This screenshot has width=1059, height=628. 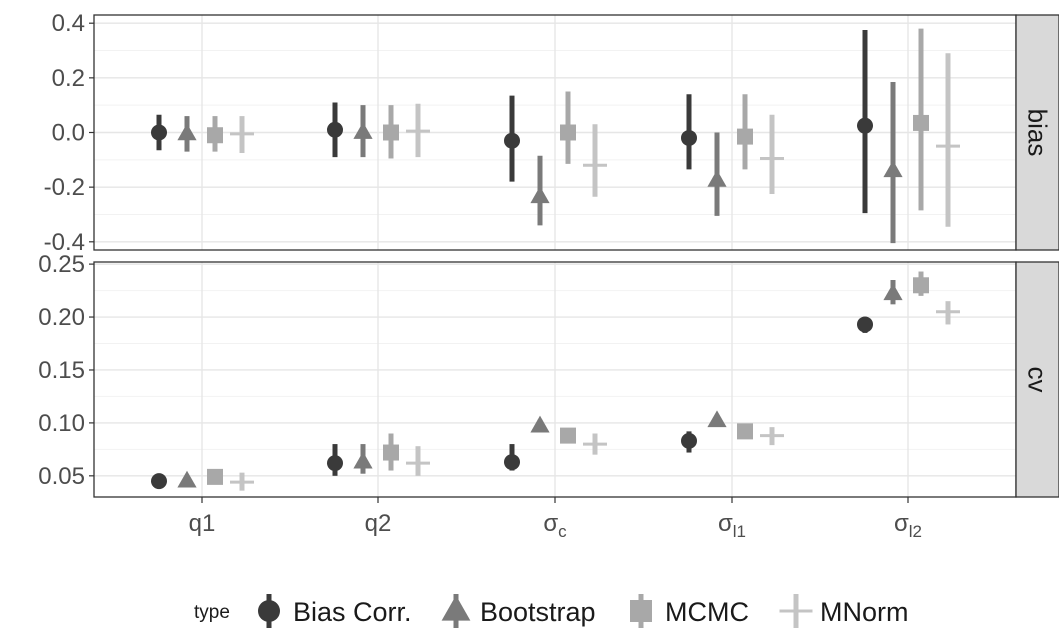 I want to click on legend-item-bias-corr: Bias Corr., so click(x=335, y=611).